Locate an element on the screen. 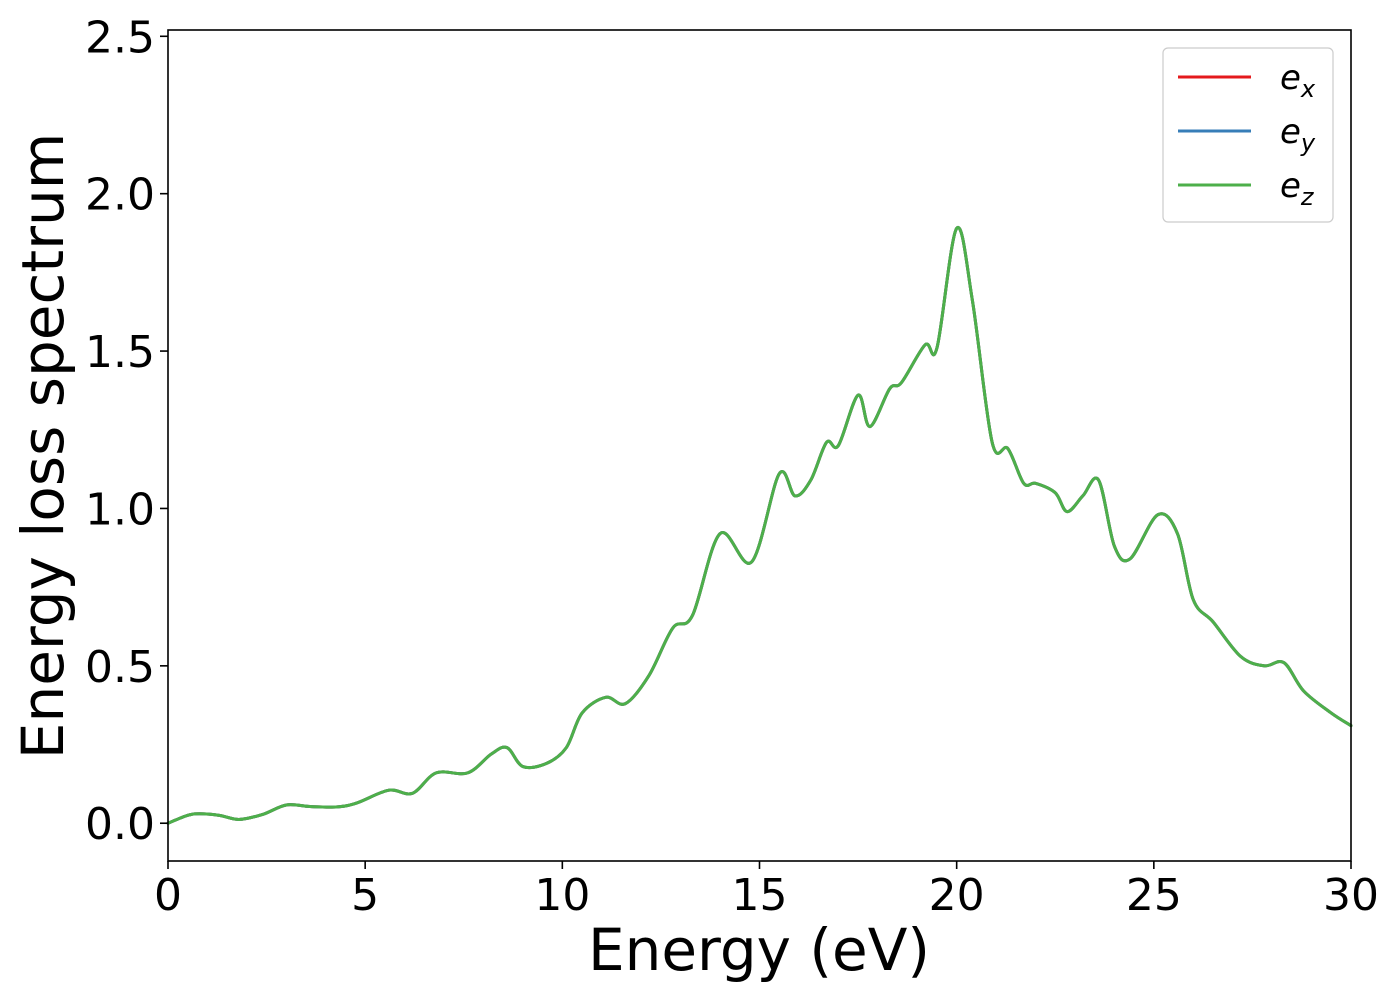 Image resolution: width=1400 pixels, height=1000 pixels. x-tick-label: 25 is located at coordinates (1154, 895).